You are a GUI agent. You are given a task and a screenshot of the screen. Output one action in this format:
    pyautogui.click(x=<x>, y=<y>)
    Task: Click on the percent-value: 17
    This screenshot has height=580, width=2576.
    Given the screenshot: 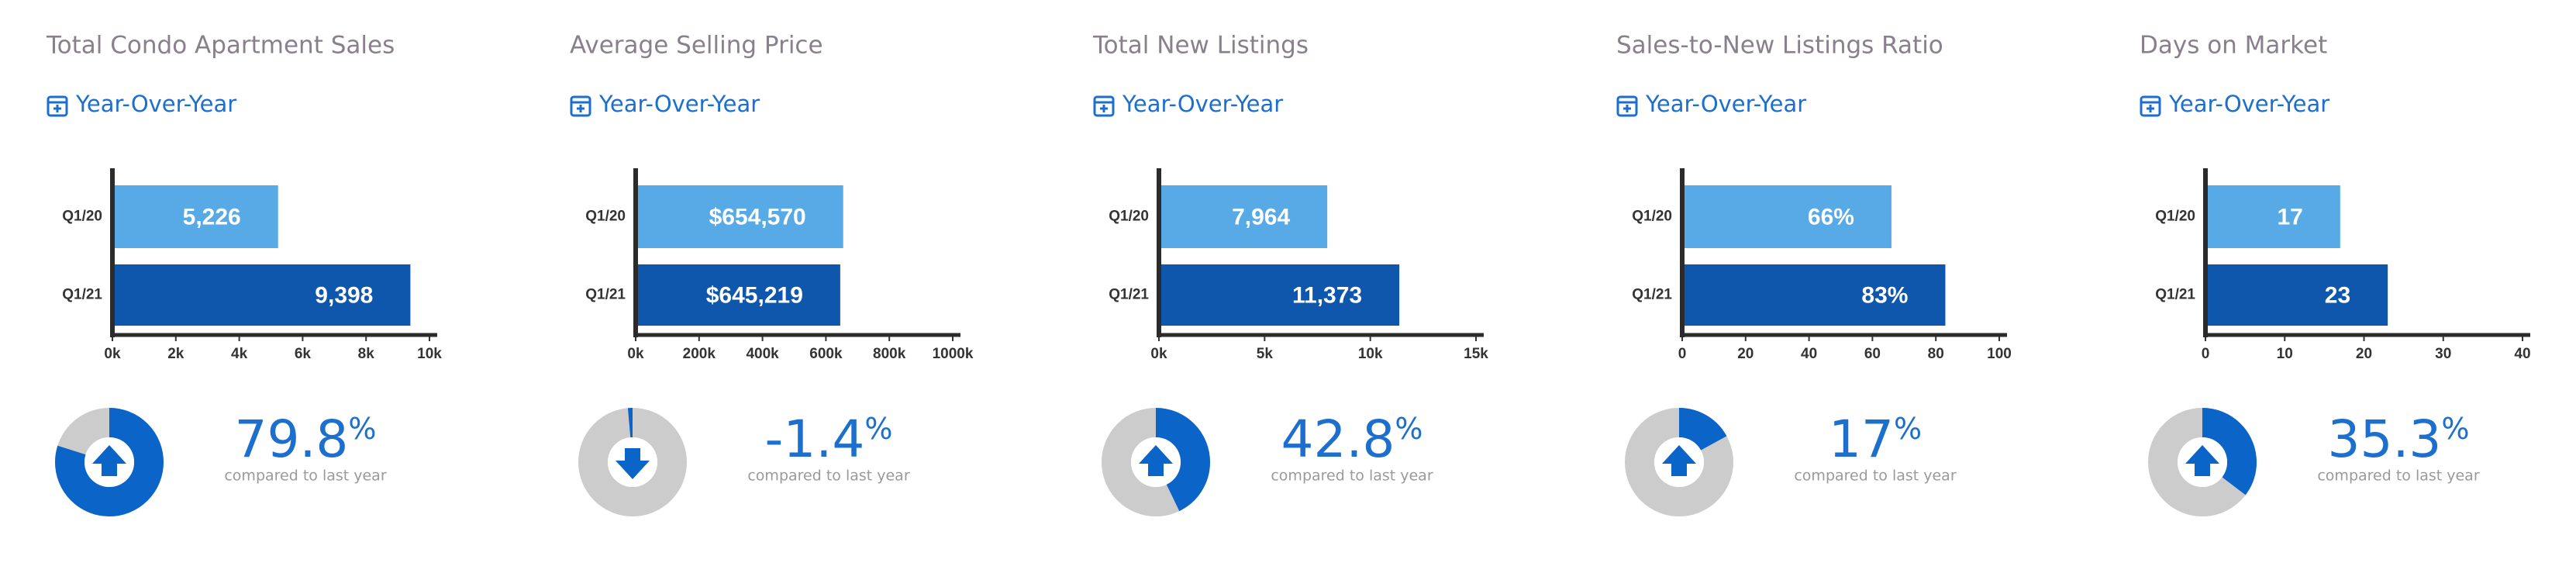 What is the action you would take?
    pyautogui.click(x=1861, y=439)
    